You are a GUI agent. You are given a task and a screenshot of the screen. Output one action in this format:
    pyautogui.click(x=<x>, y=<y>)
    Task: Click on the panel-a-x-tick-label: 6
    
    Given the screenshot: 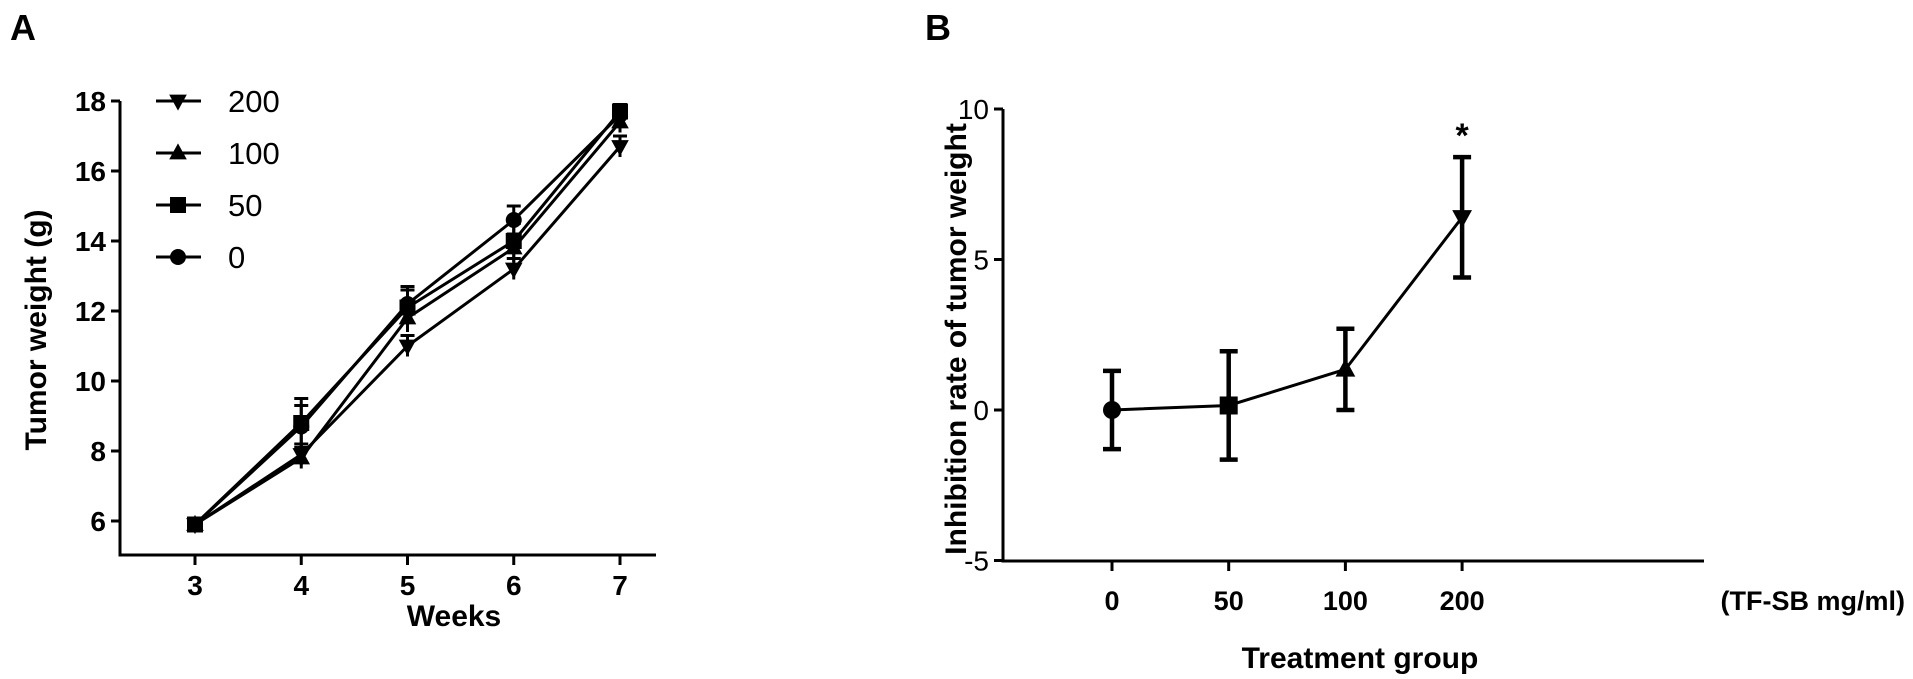 What is the action you would take?
    pyautogui.click(x=514, y=585)
    